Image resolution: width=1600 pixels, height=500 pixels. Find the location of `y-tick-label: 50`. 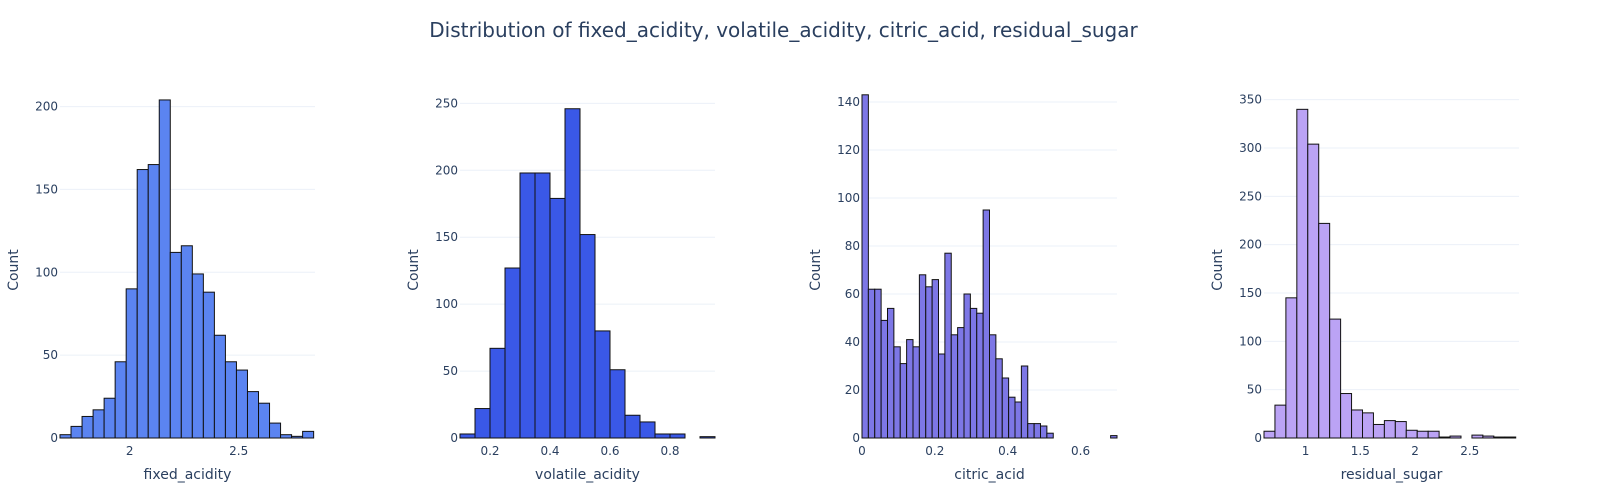

y-tick-label: 50 is located at coordinates (1254, 390).